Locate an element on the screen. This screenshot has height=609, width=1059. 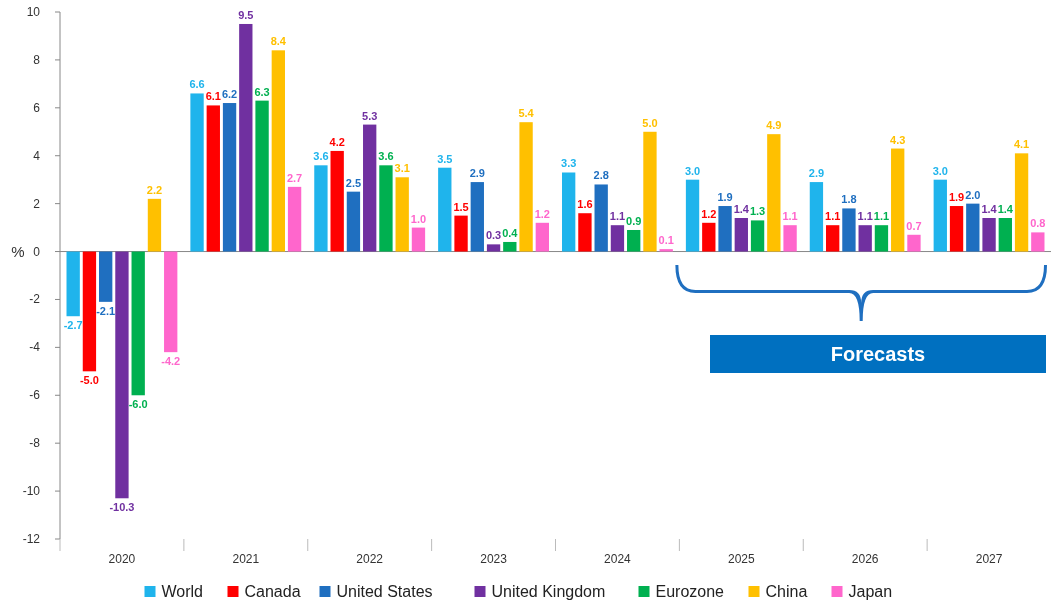
y-tick-label: 4 is located at coordinates (37, 155).